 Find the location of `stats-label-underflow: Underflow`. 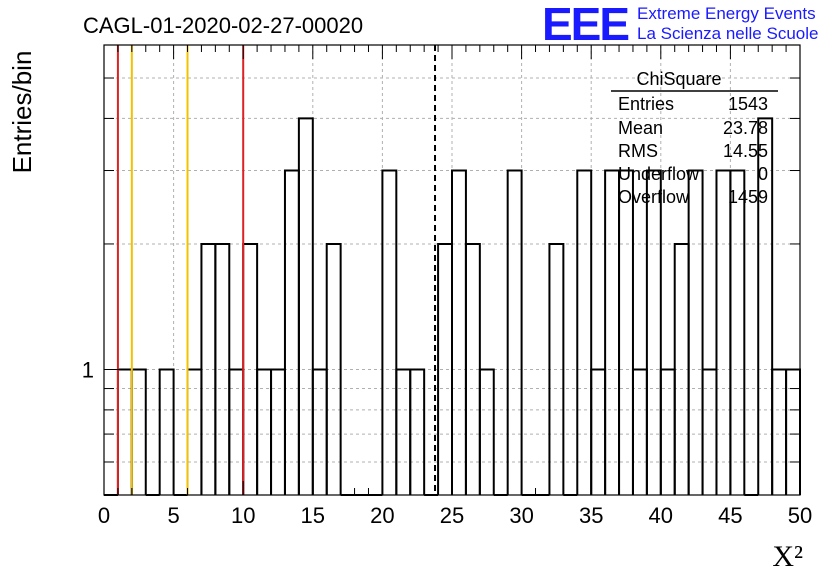

stats-label-underflow: Underflow is located at coordinates (659, 174).